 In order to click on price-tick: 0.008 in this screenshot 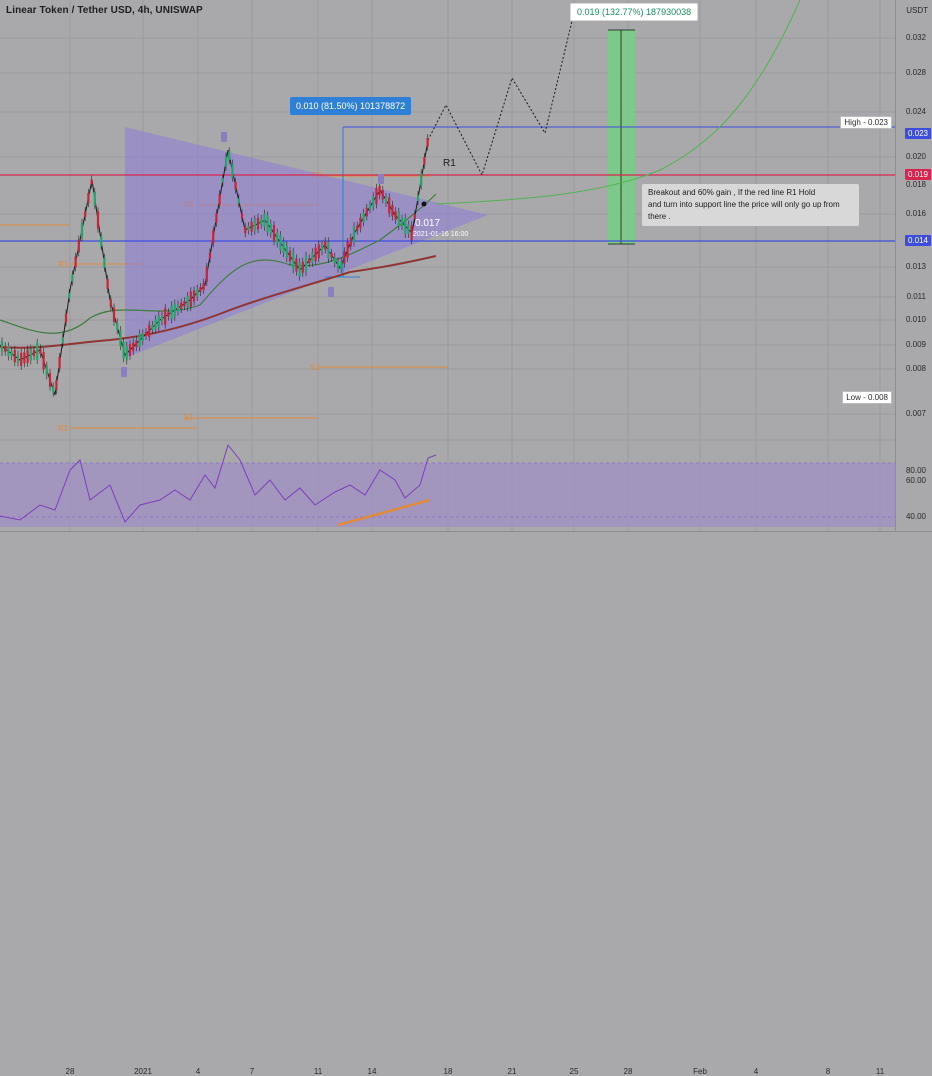, I will do `click(915, 368)`.